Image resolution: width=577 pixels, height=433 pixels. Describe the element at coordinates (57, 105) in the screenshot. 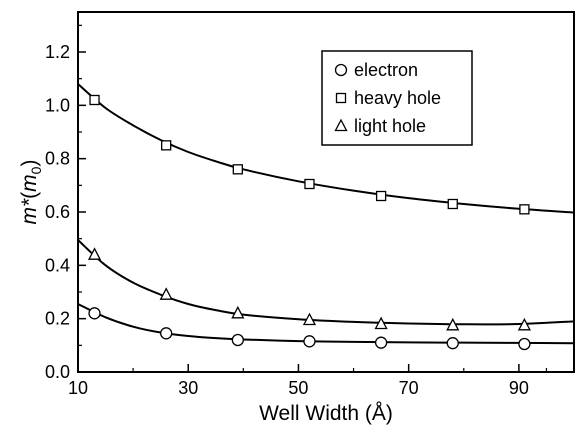

I see `y-tick-label: 1.0` at that location.